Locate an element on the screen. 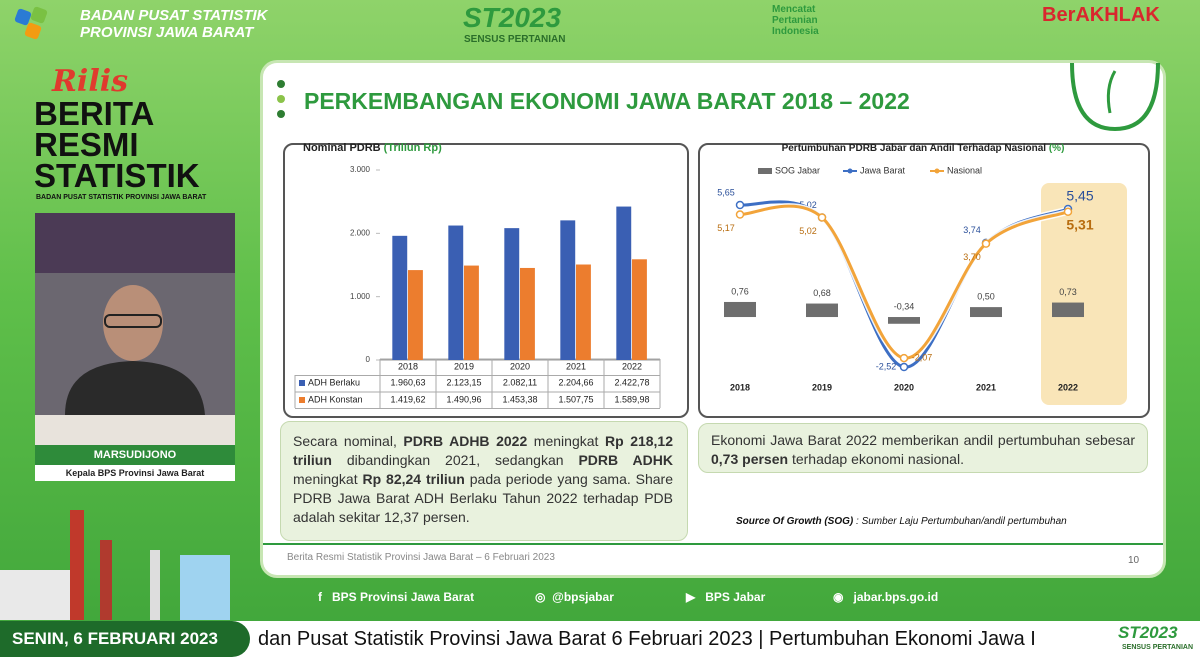 The image size is (1200, 657). value-label: 2.422,78 is located at coordinates (631, 382).